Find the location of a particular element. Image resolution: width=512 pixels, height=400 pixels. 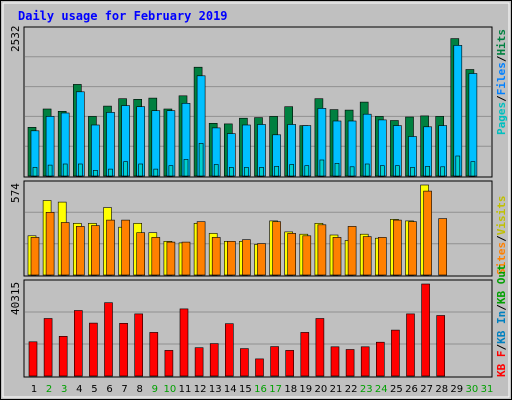

x-tick-label: 8 is located at coordinates (140, 389).